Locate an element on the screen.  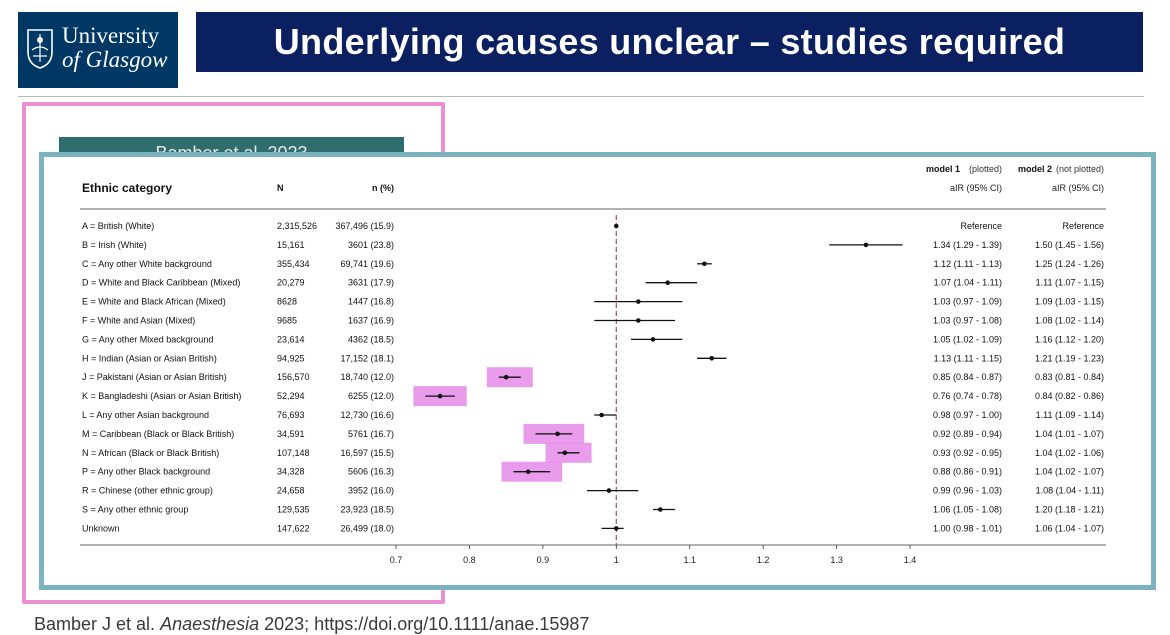
row-n: 2,315,526 is located at coordinates (297, 226).